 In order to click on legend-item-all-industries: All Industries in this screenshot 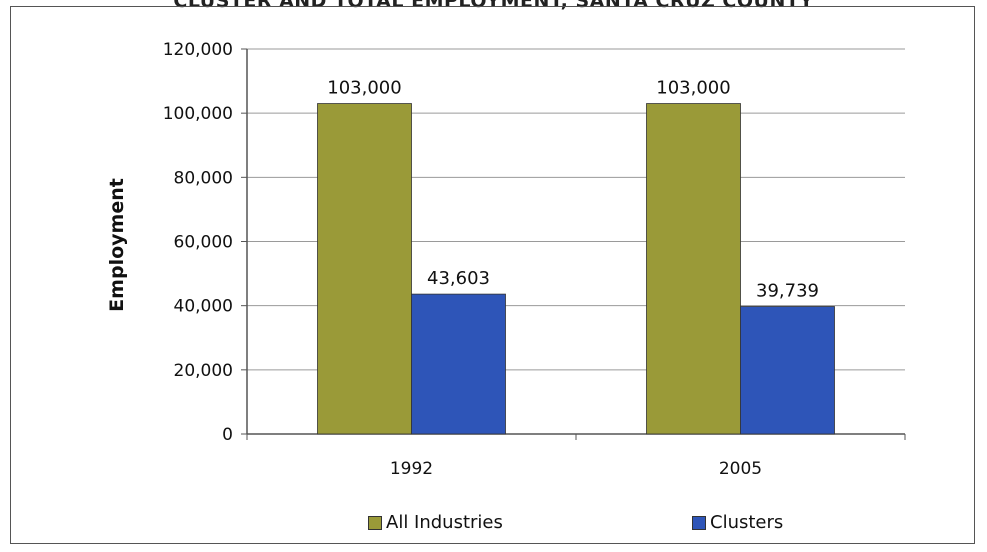, I will do `click(435, 522)`.